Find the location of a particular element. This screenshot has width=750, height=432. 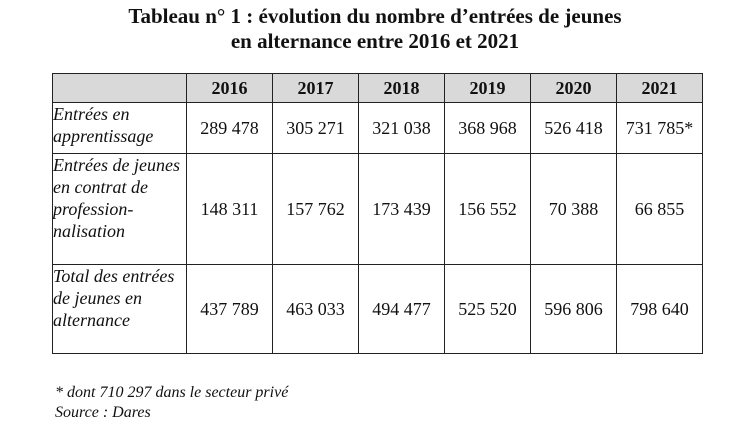

table-cell: 148 311 is located at coordinates (229, 209).